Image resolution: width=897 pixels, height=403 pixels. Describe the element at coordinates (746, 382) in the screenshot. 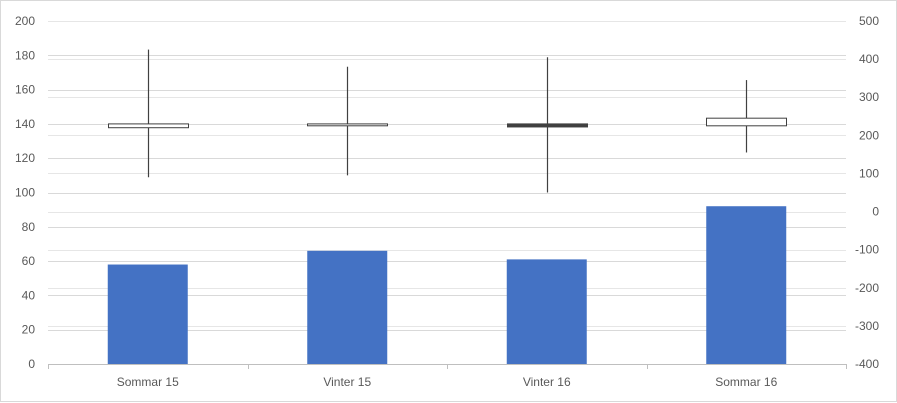

I see `x-tick-label-3: Sommar 16` at that location.